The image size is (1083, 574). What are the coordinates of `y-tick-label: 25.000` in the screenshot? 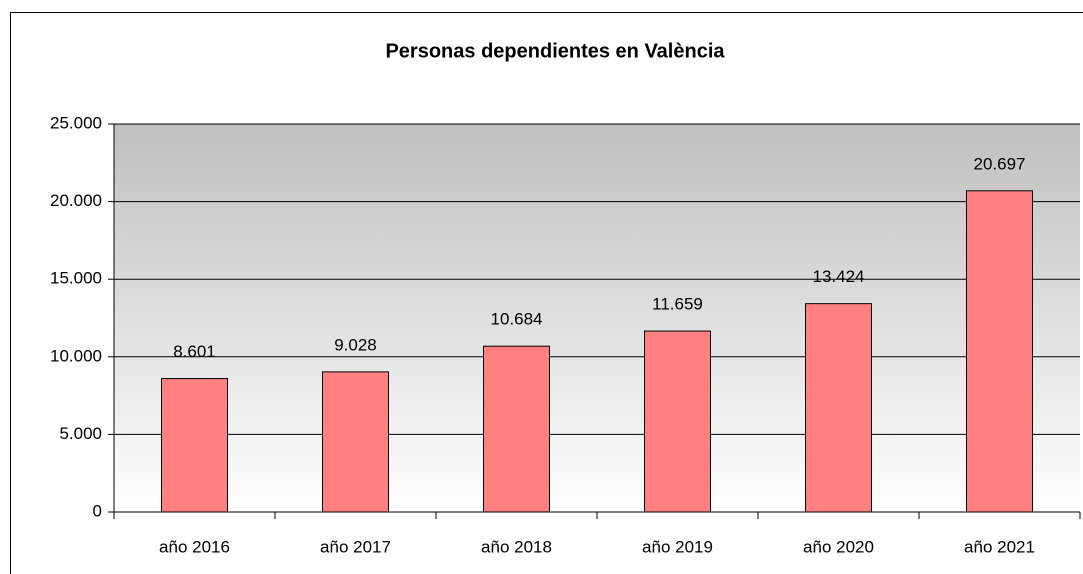 It's located at (76, 122).